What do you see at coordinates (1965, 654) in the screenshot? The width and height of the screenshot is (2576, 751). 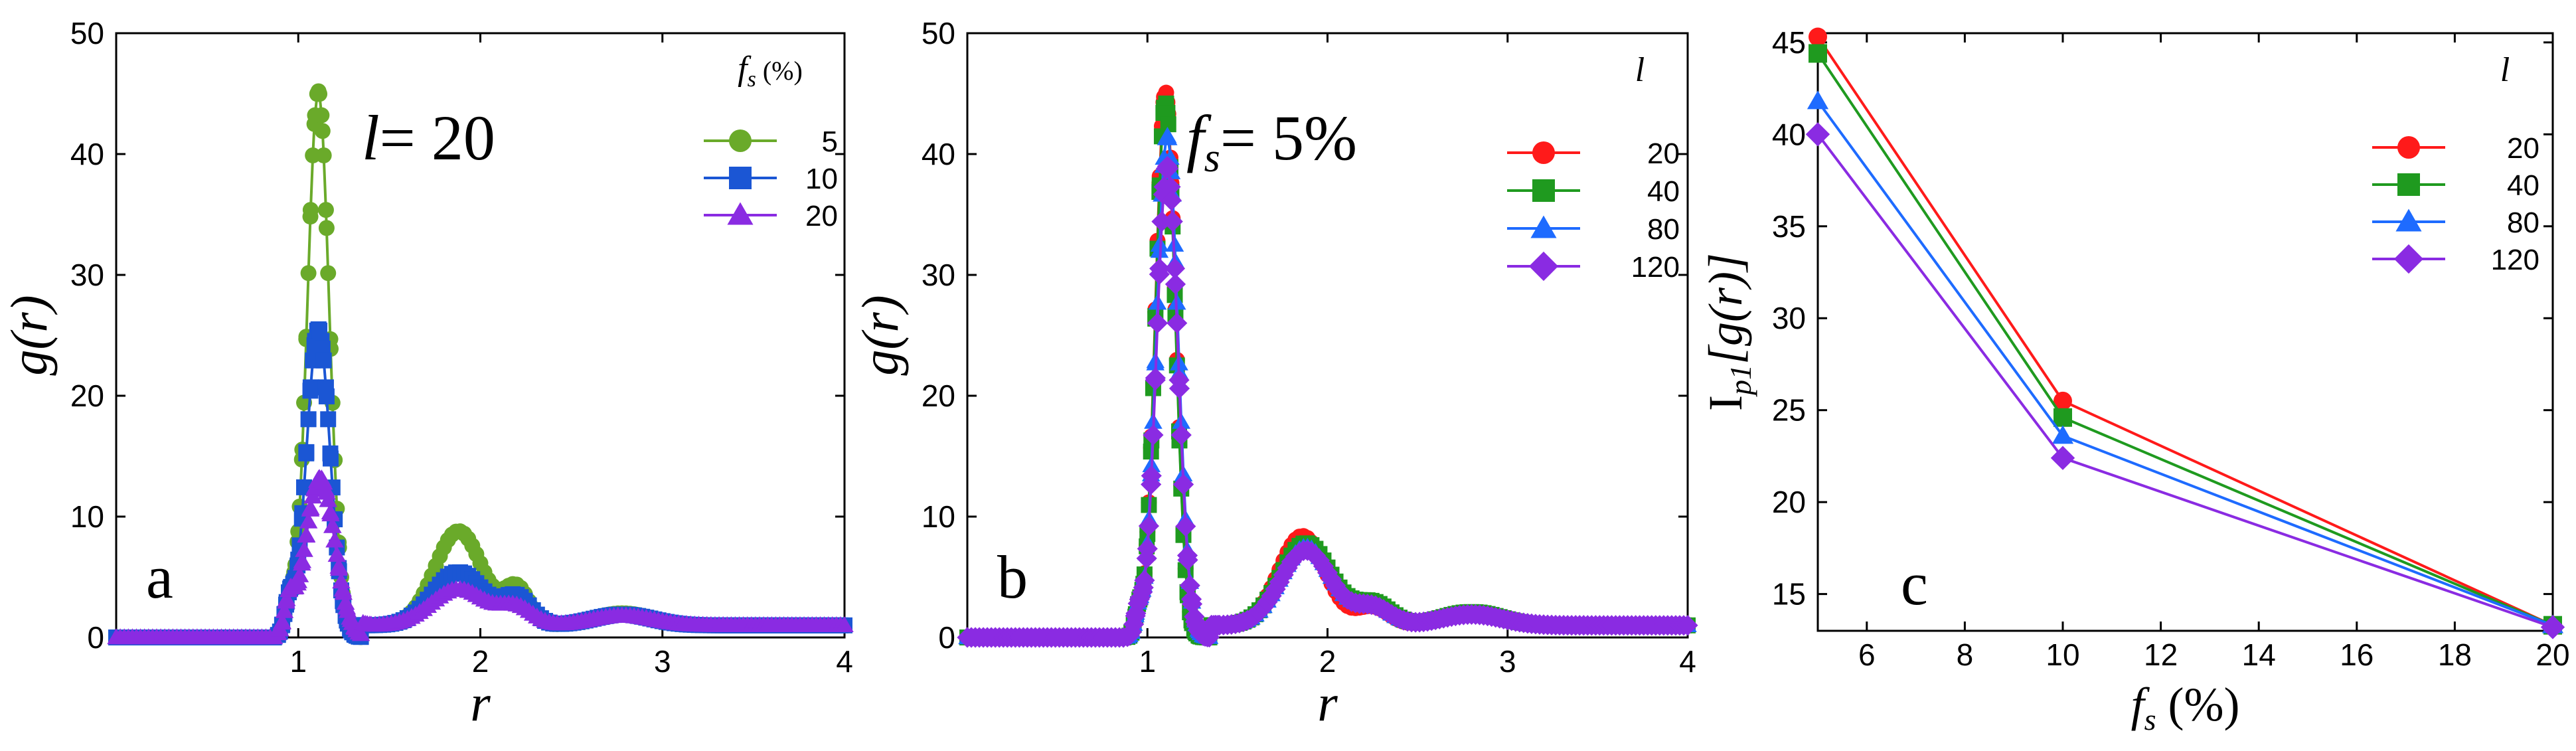 I see `x-tick-label: 8` at bounding box center [1965, 654].